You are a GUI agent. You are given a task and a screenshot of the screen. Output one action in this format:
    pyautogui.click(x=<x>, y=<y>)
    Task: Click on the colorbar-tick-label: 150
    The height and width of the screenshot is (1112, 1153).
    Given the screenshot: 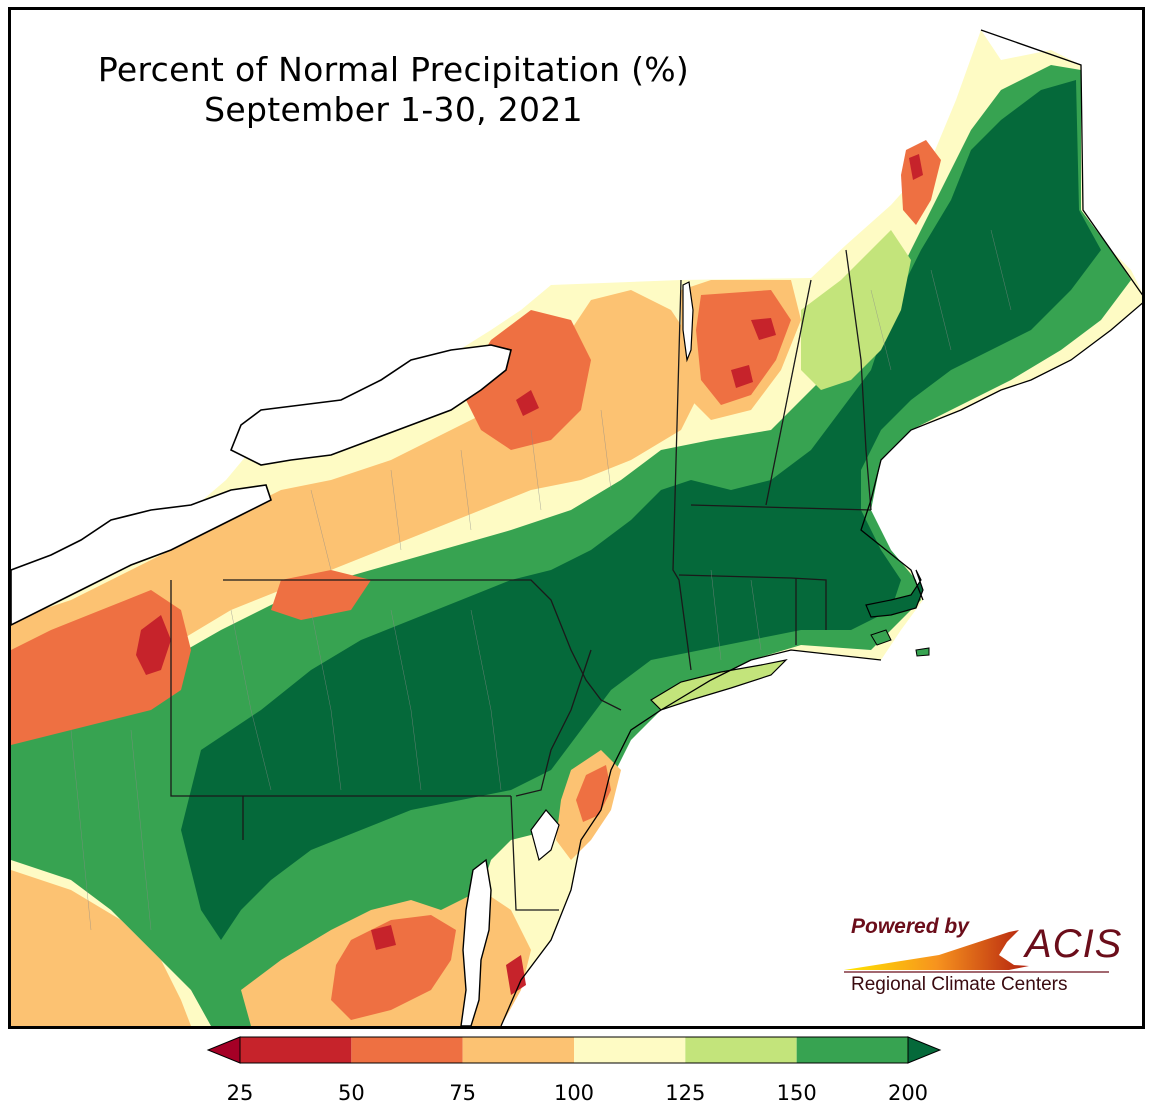 What is the action you would take?
    pyautogui.click(x=796, y=1093)
    